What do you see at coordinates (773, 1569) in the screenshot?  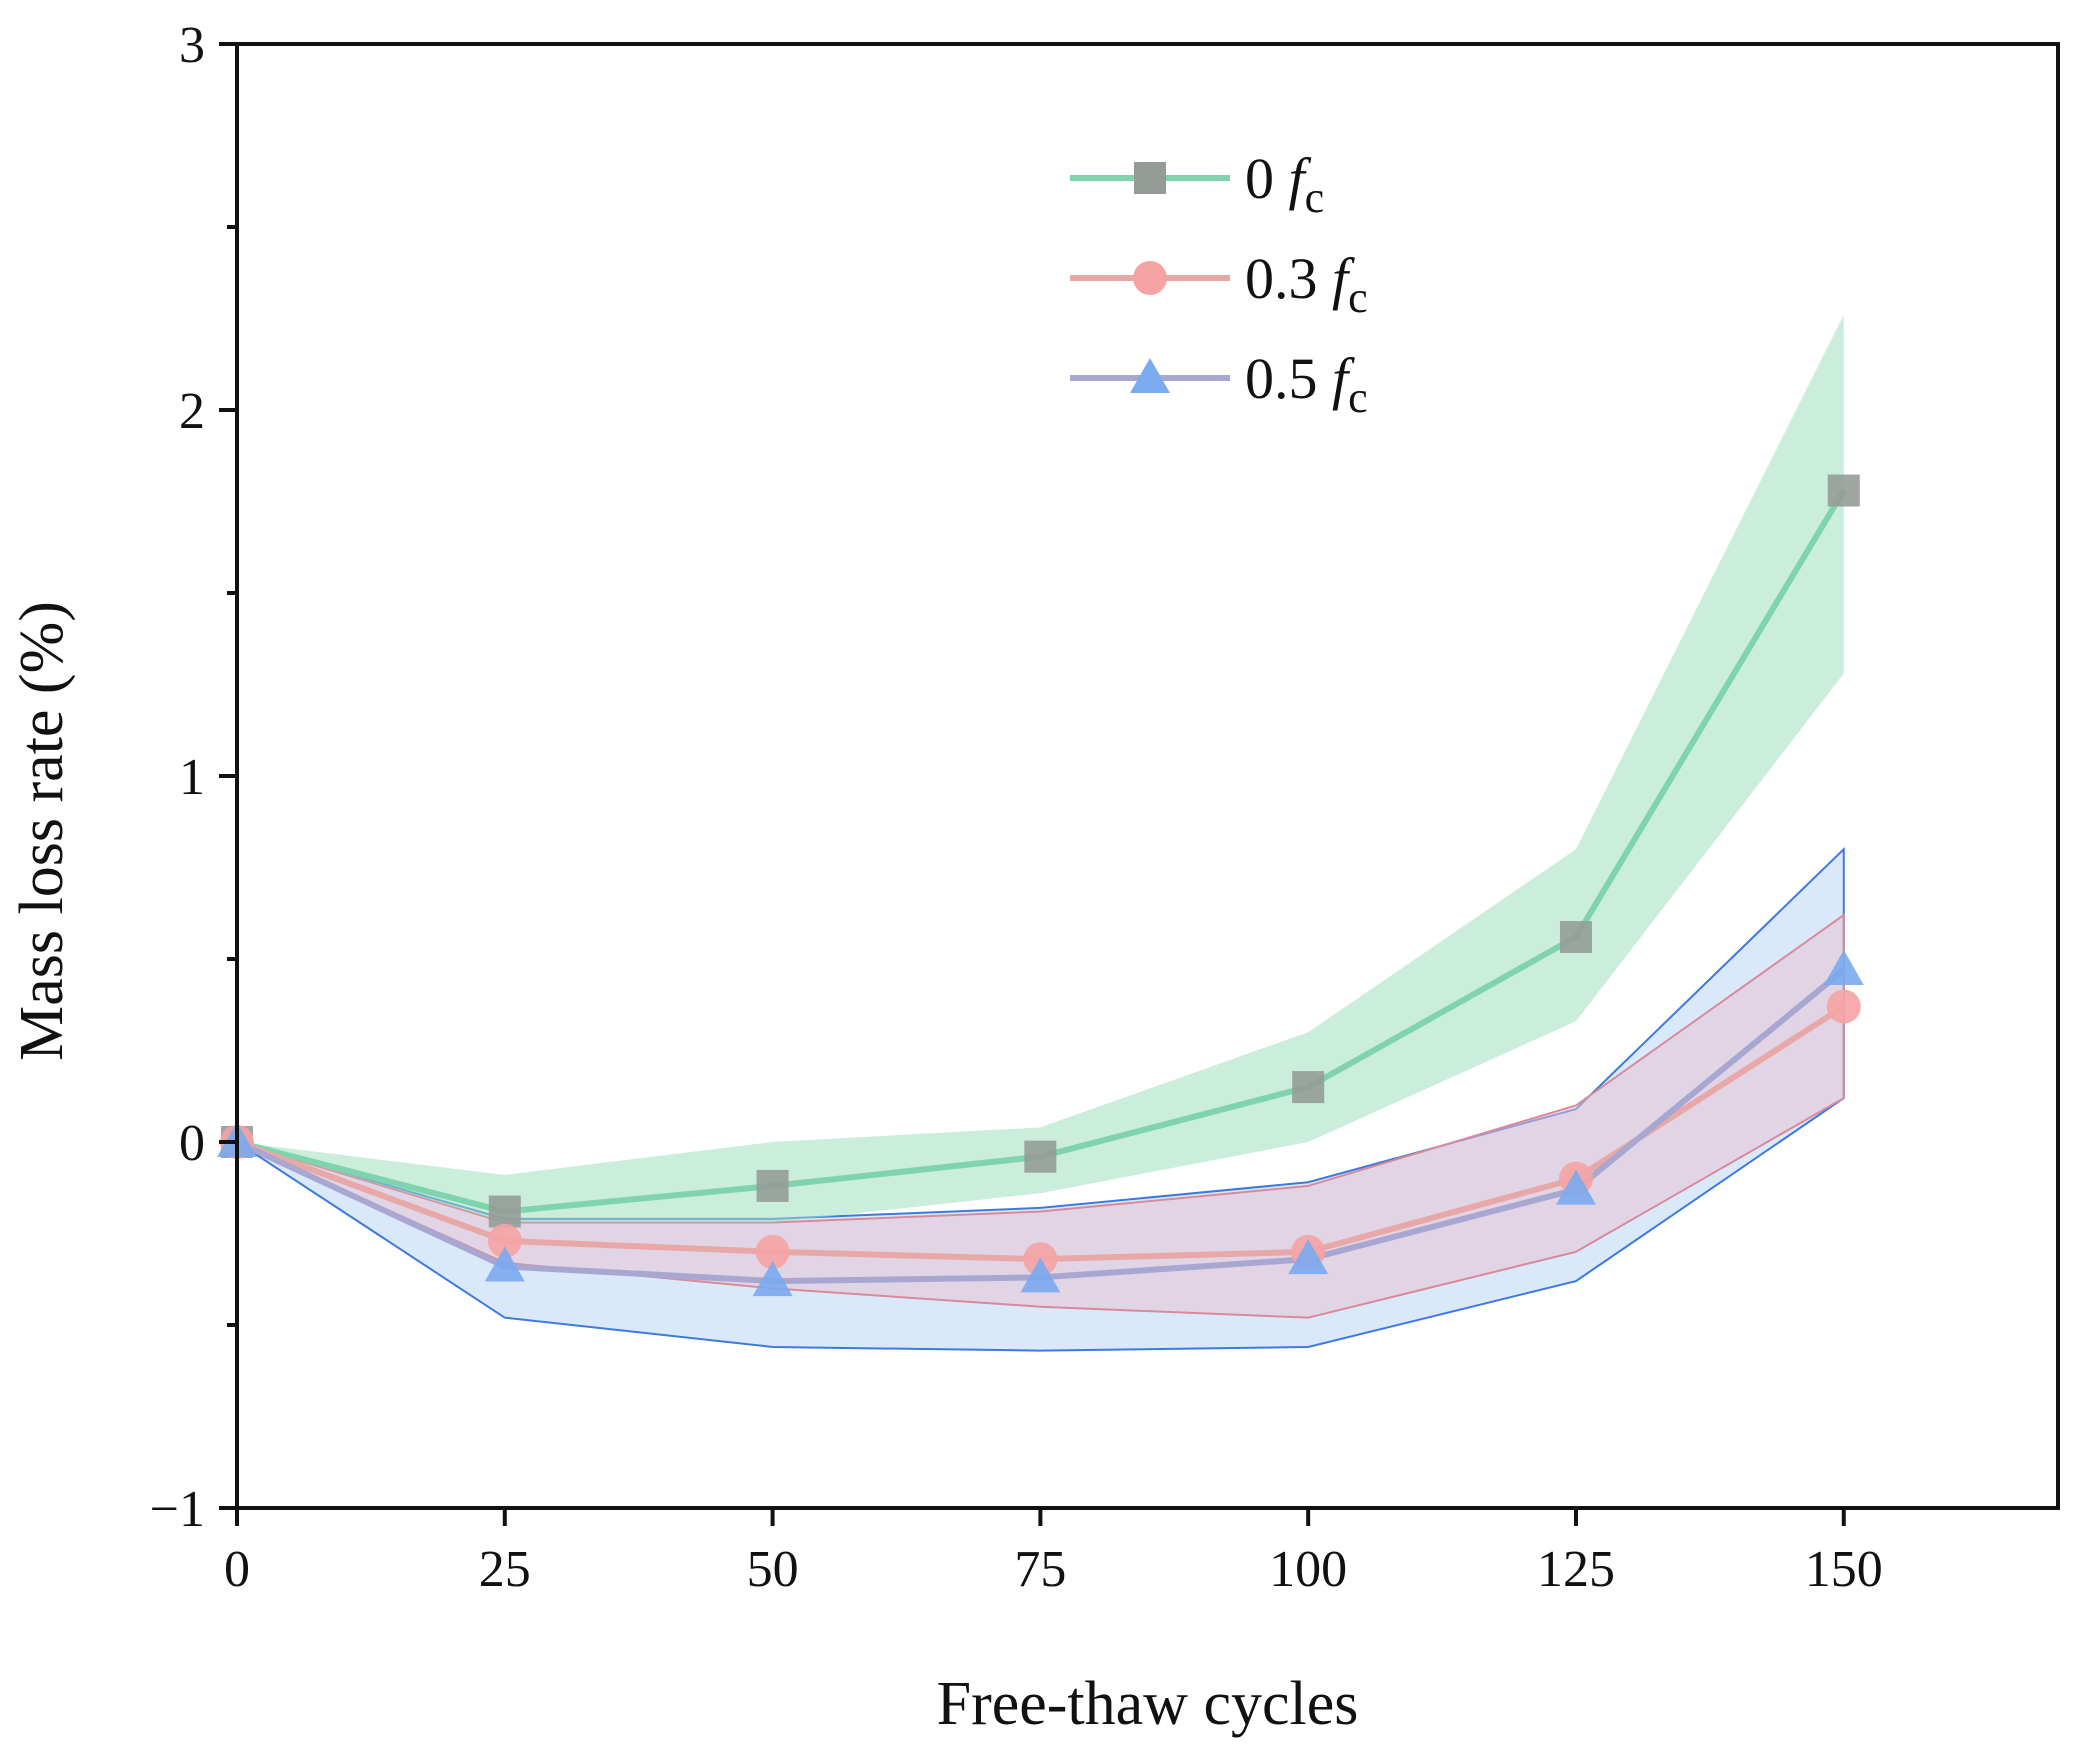 I see `x-tick-label: 50` at bounding box center [773, 1569].